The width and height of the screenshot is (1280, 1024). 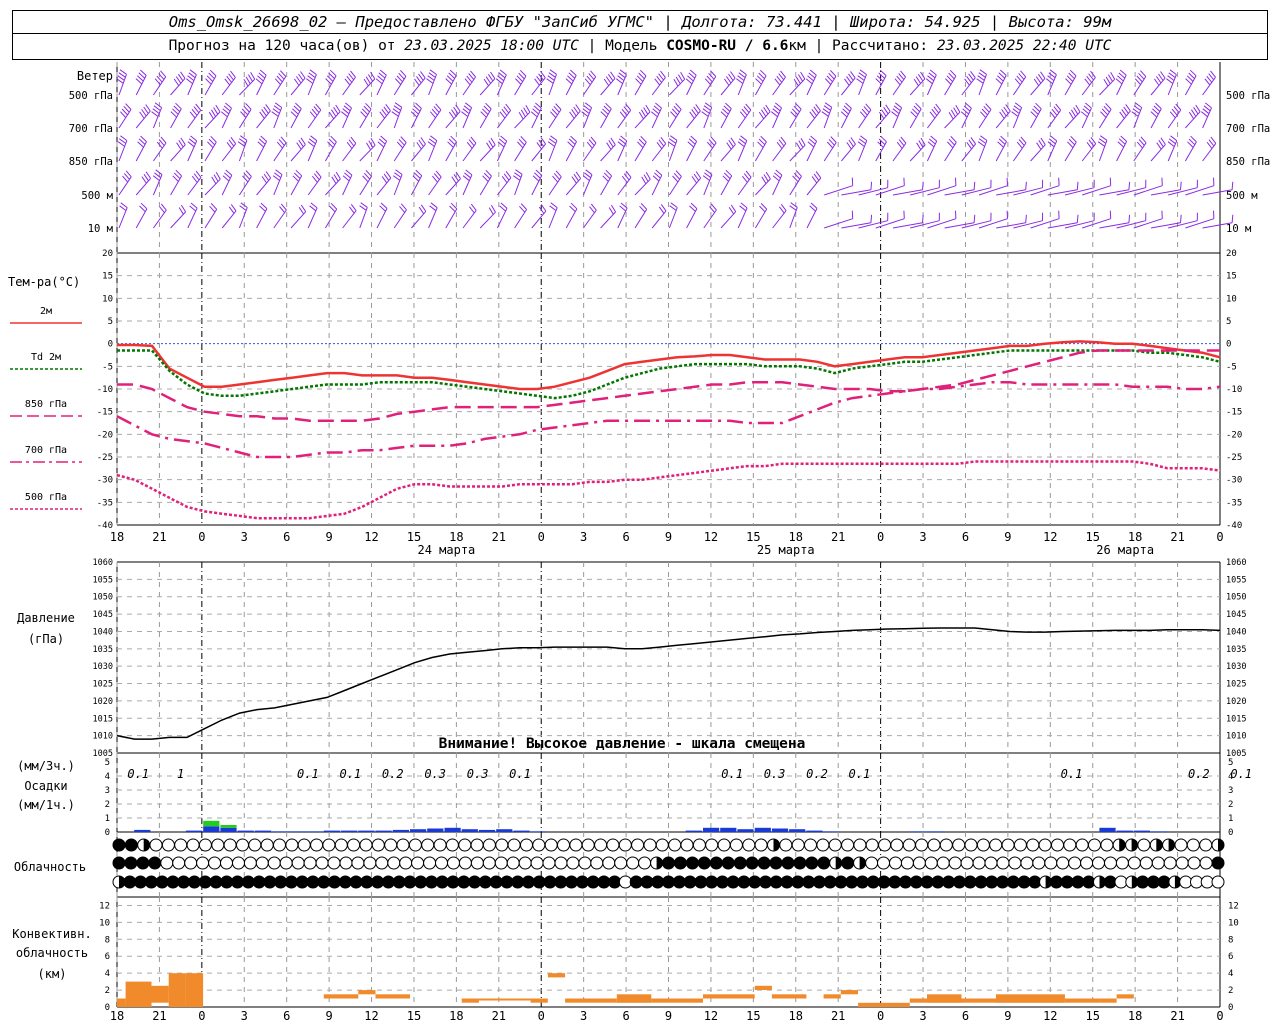 What do you see at coordinates (46, 766) in the screenshot?
I see `precip-unit-3h: (мм/3ч.)` at bounding box center [46, 766].